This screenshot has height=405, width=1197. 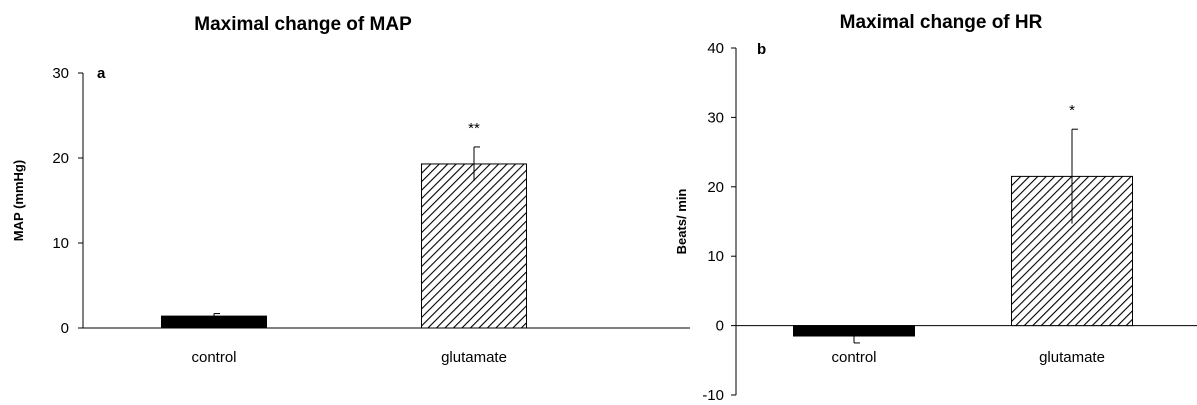 I want to click on y-axis-label: Beats/ min, so click(x=681, y=222).